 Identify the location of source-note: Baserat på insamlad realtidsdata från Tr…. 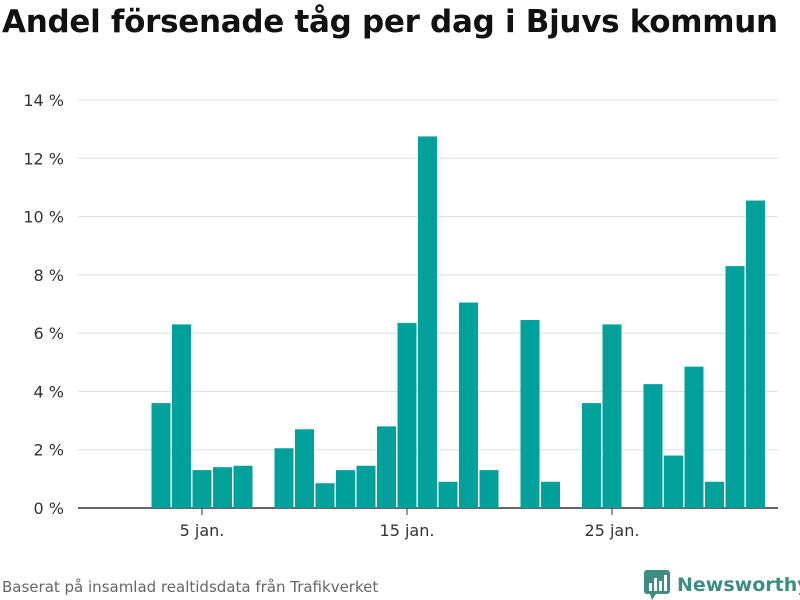
(190, 587).